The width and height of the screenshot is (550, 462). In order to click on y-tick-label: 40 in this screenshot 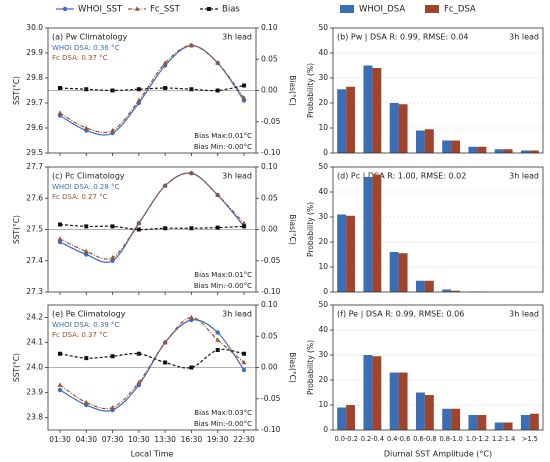, I will do `click(323, 52)`.